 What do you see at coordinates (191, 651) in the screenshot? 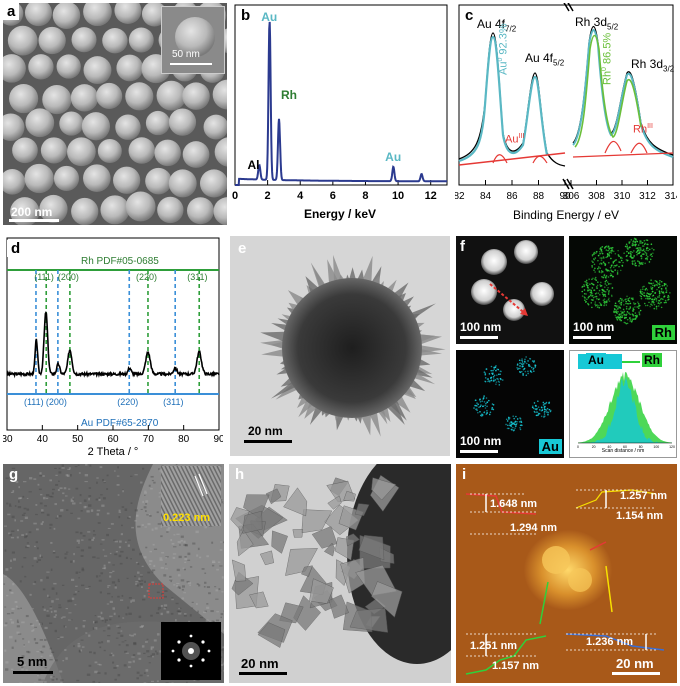
I see `fft-inset` at bounding box center [191, 651].